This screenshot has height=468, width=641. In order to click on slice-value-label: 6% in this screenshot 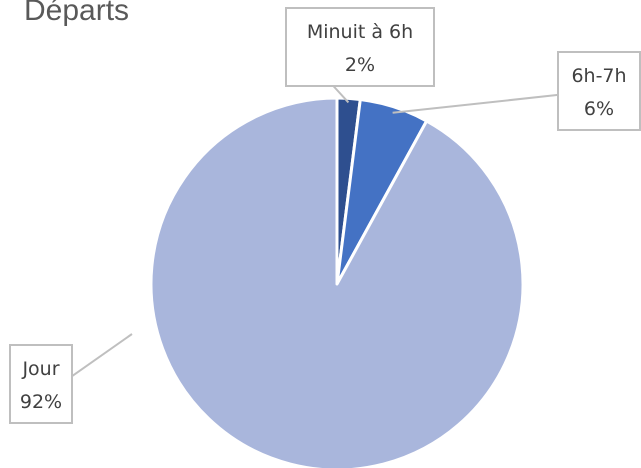, I will do `click(599, 109)`.